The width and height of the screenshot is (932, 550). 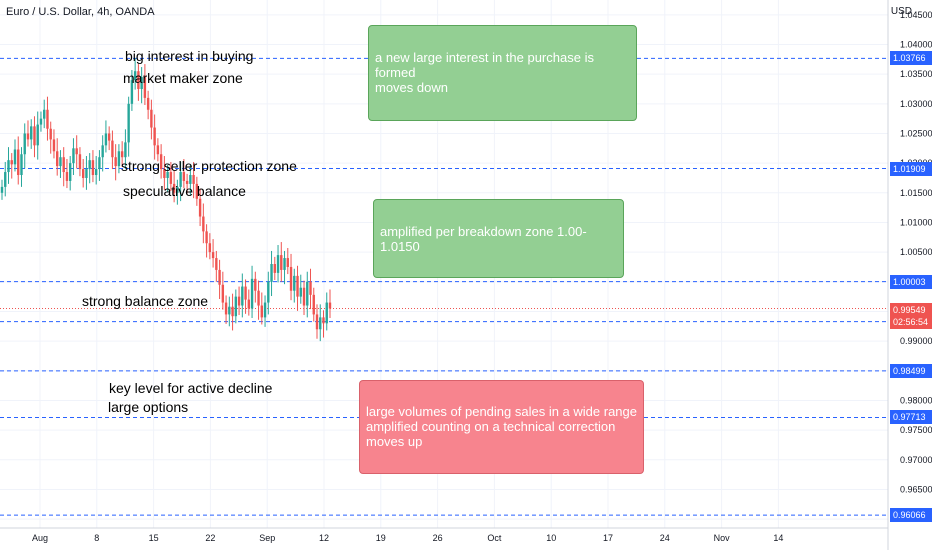 What do you see at coordinates (148, 407) in the screenshot?
I see `annotation-large-options: large options` at bounding box center [148, 407].